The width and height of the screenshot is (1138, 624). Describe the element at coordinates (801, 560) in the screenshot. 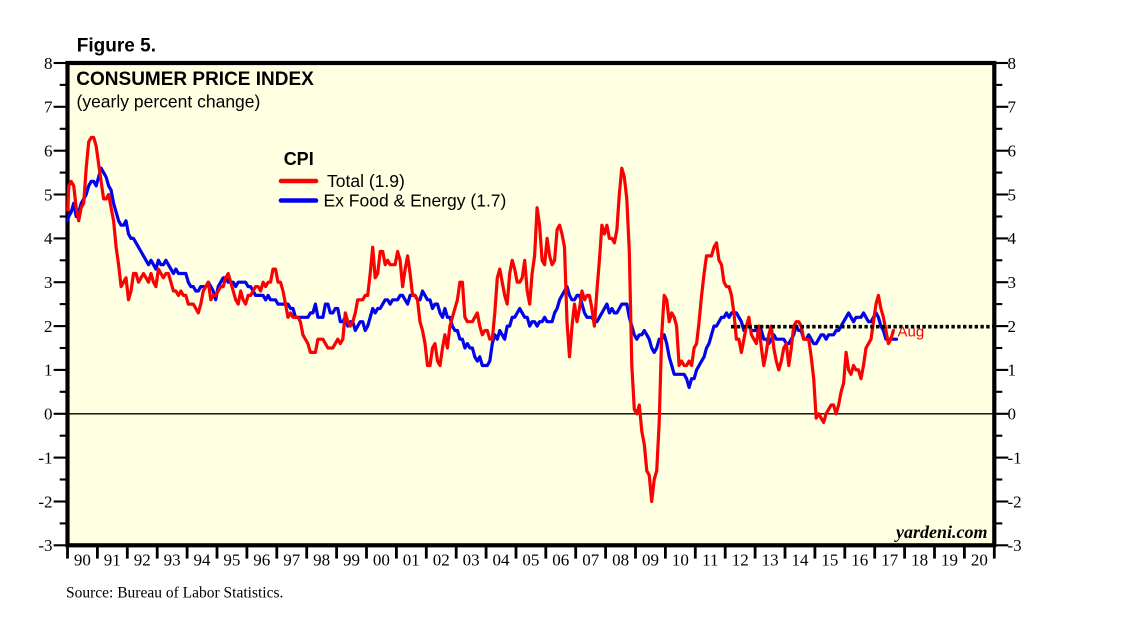

I see `svg-text: 14` at that location.